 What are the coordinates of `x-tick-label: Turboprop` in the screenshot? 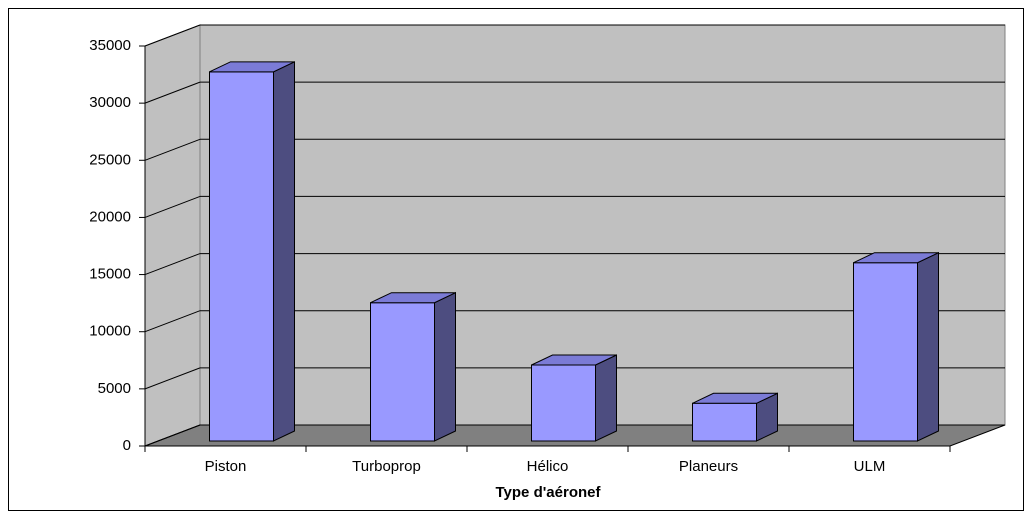 It's located at (386, 466).